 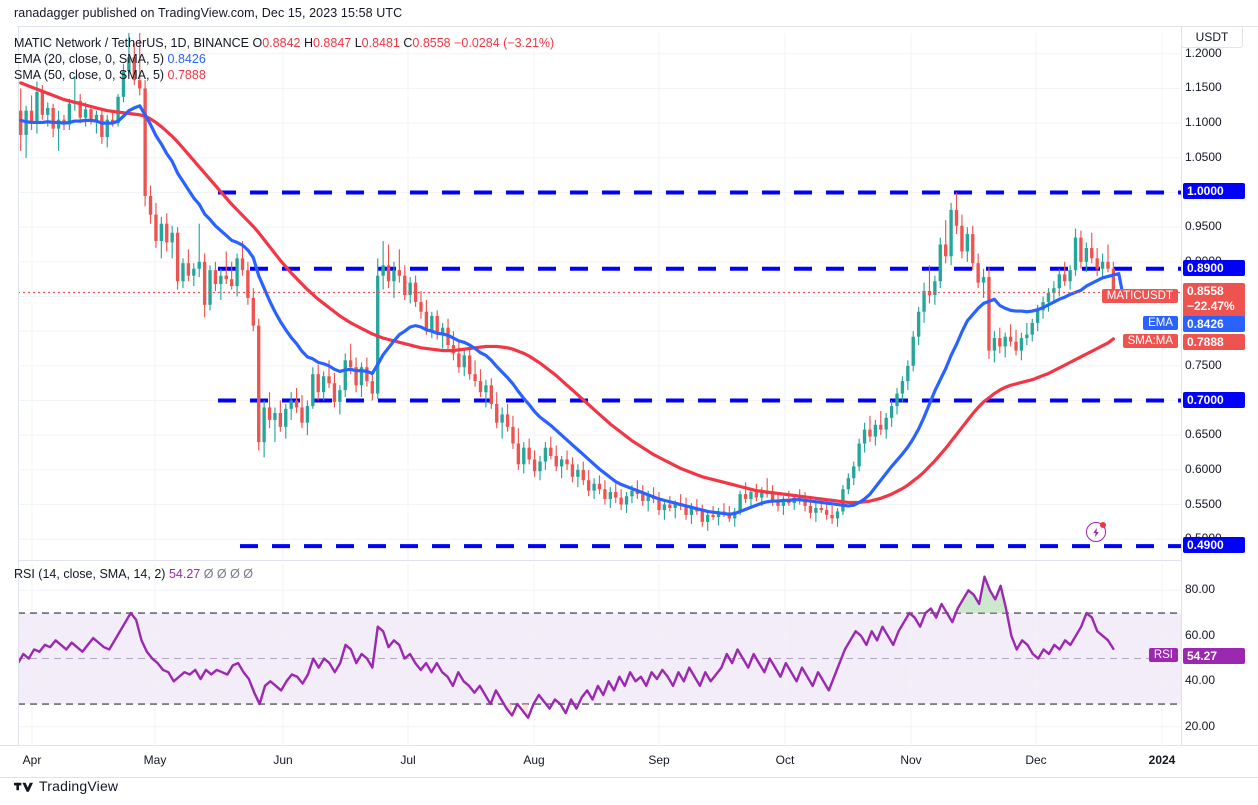 I want to click on price-tick-0-7500: 0.7500, so click(x=1203, y=364).